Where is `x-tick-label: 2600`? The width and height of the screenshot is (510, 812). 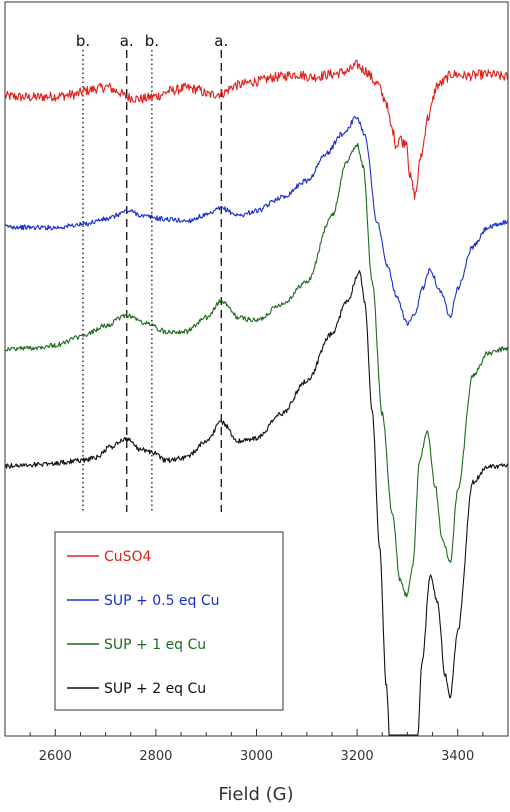
x-tick-label: 2600 is located at coordinates (55, 756).